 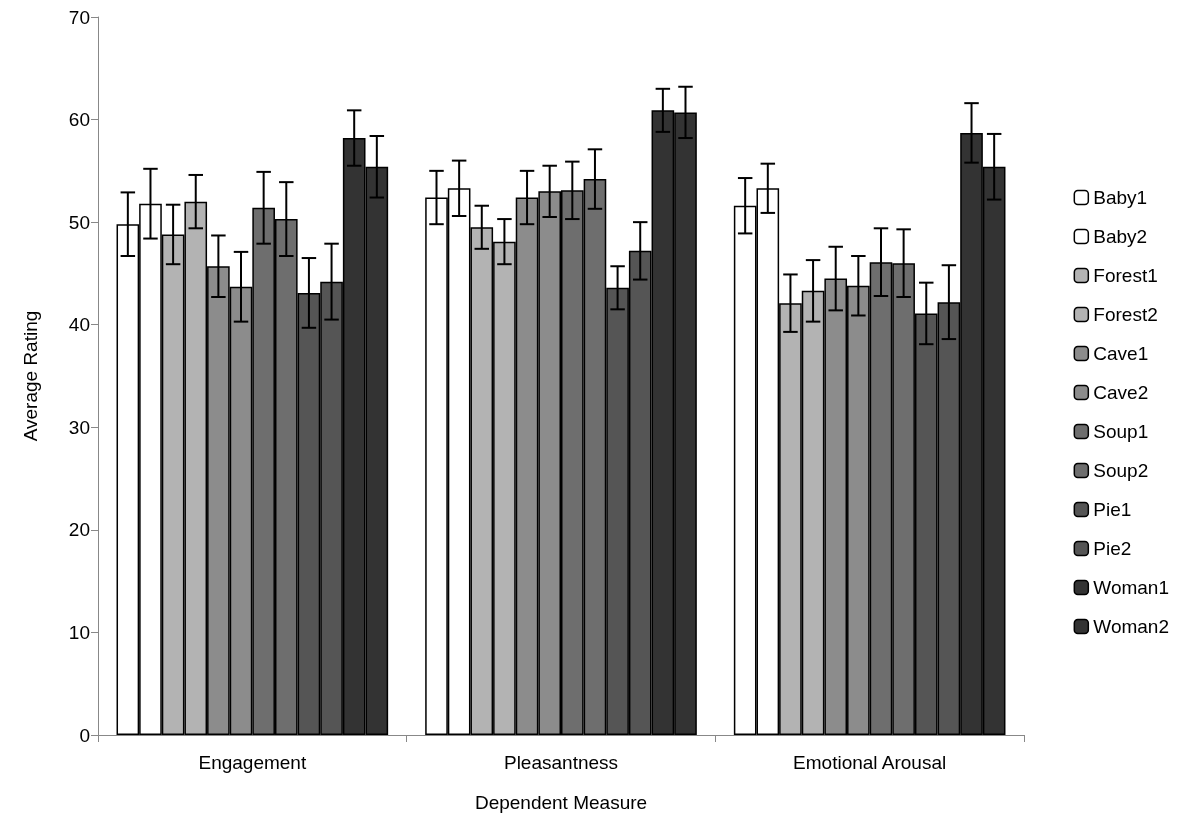 What do you see at coordinates (252, 762) in the screenshot?
I see `x-tick-label: Engagement` at bounding box center [252, 762].